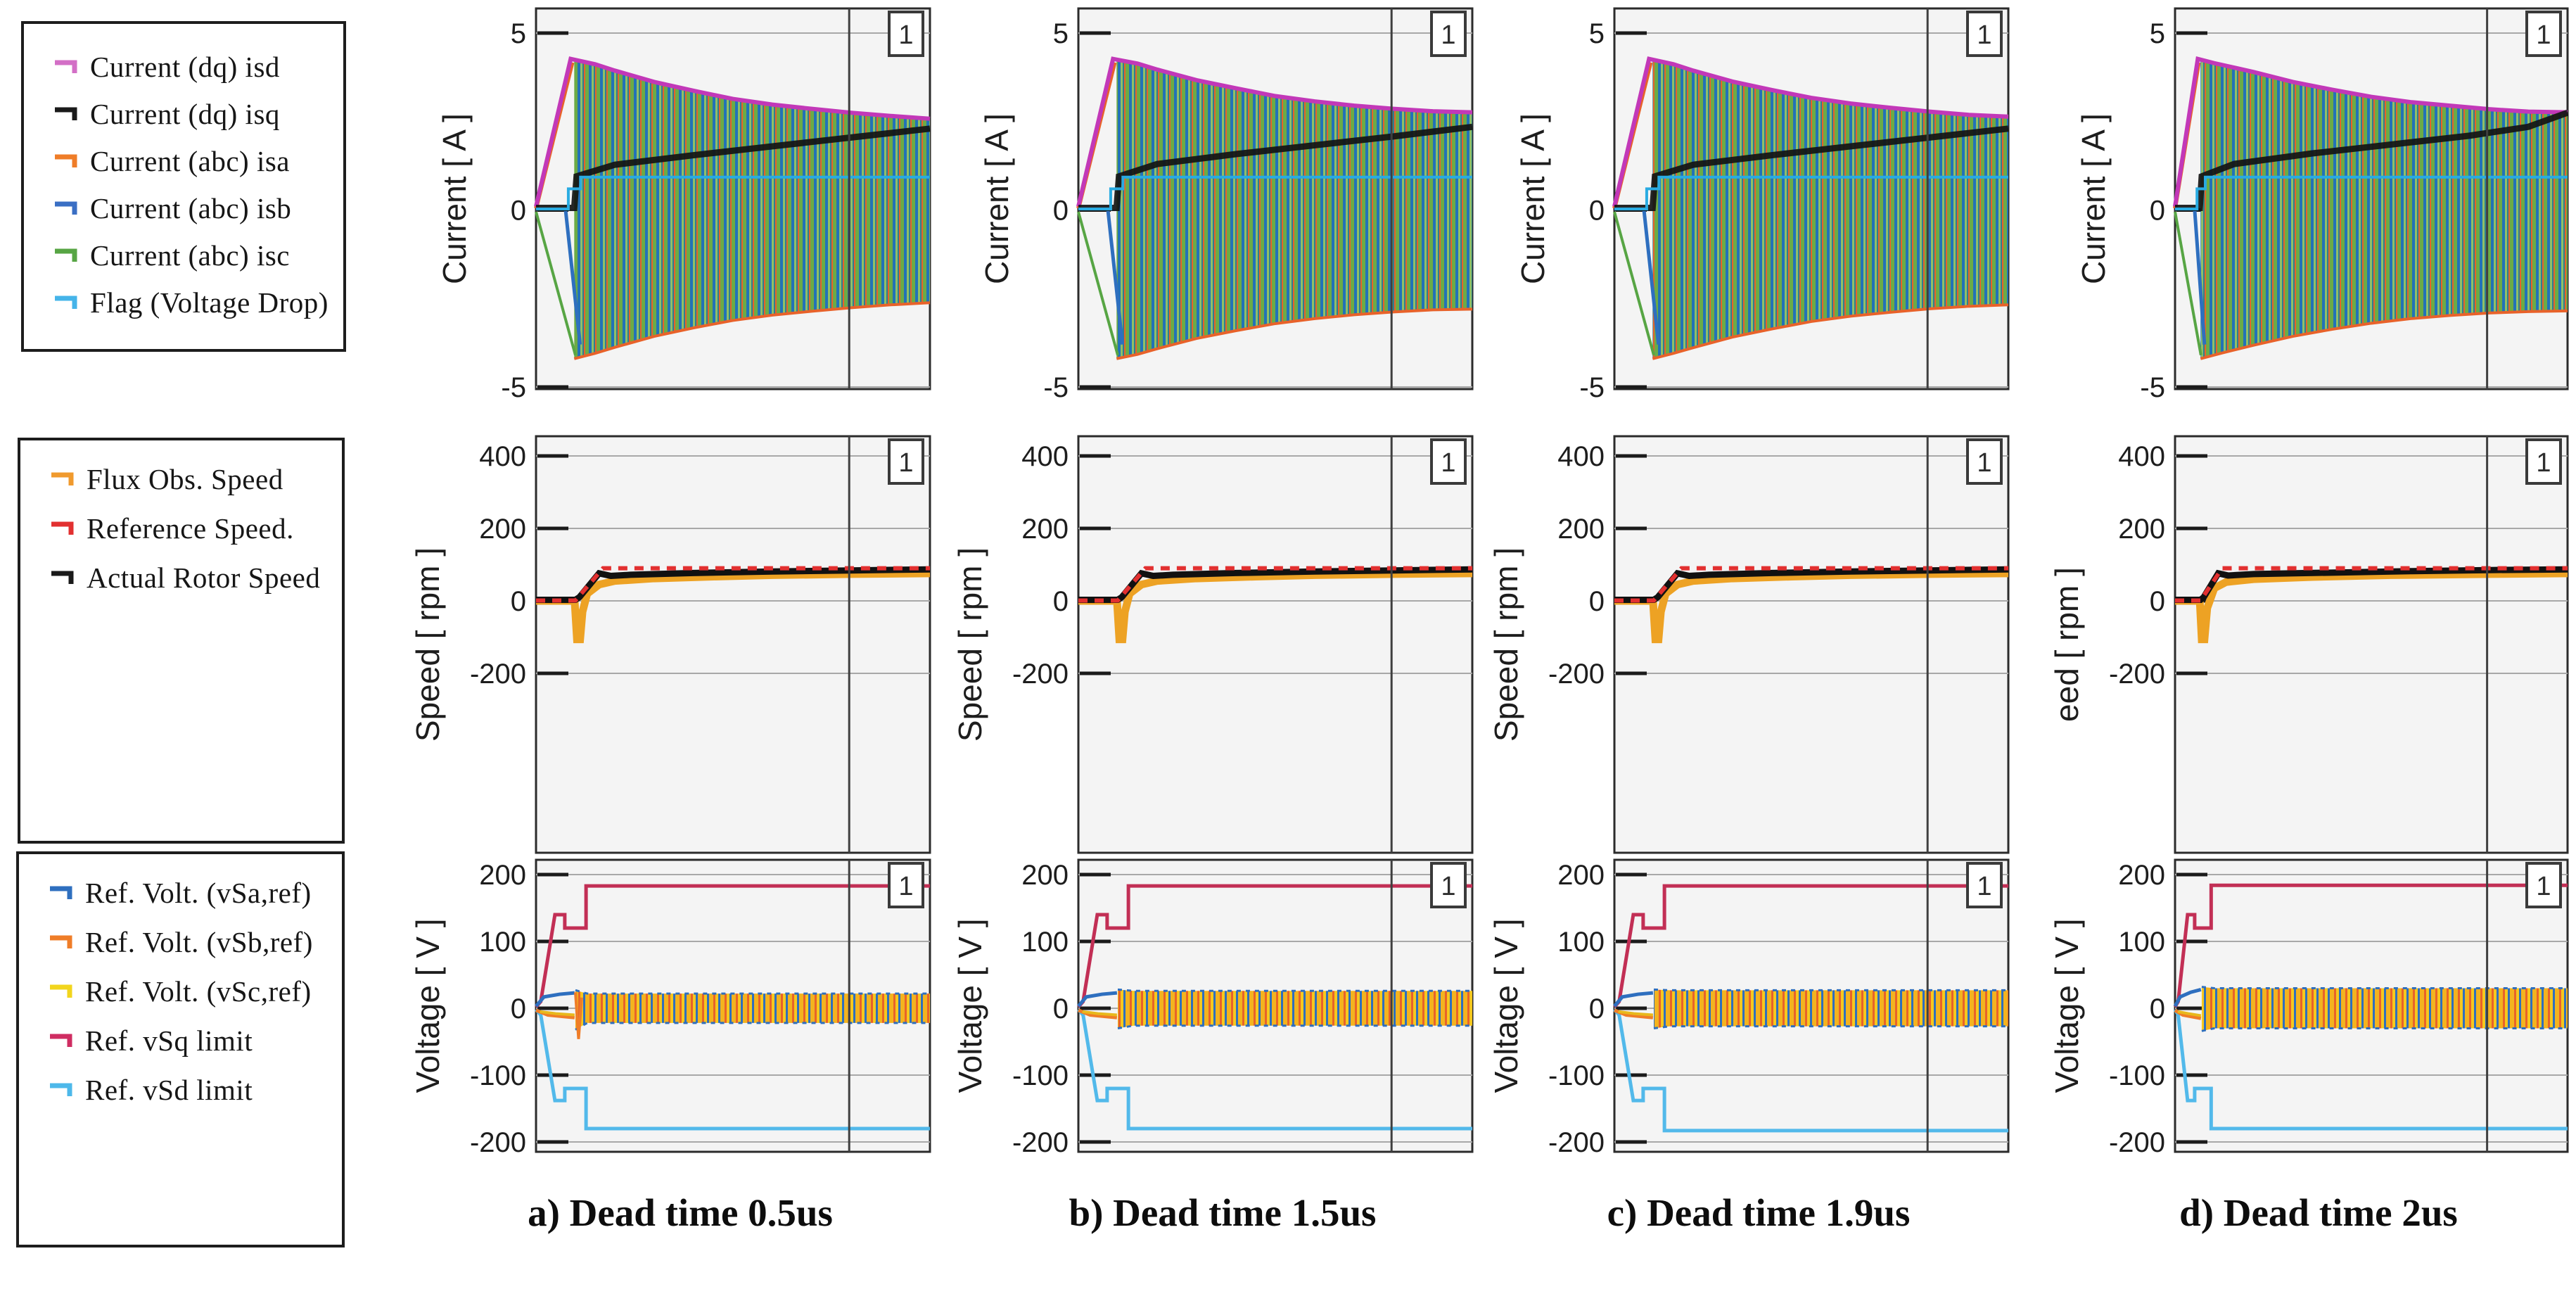 This screenshot has width=2576, height=1308. I want to click on legend-item-label: Current (dq) isd, so click(185, 66).